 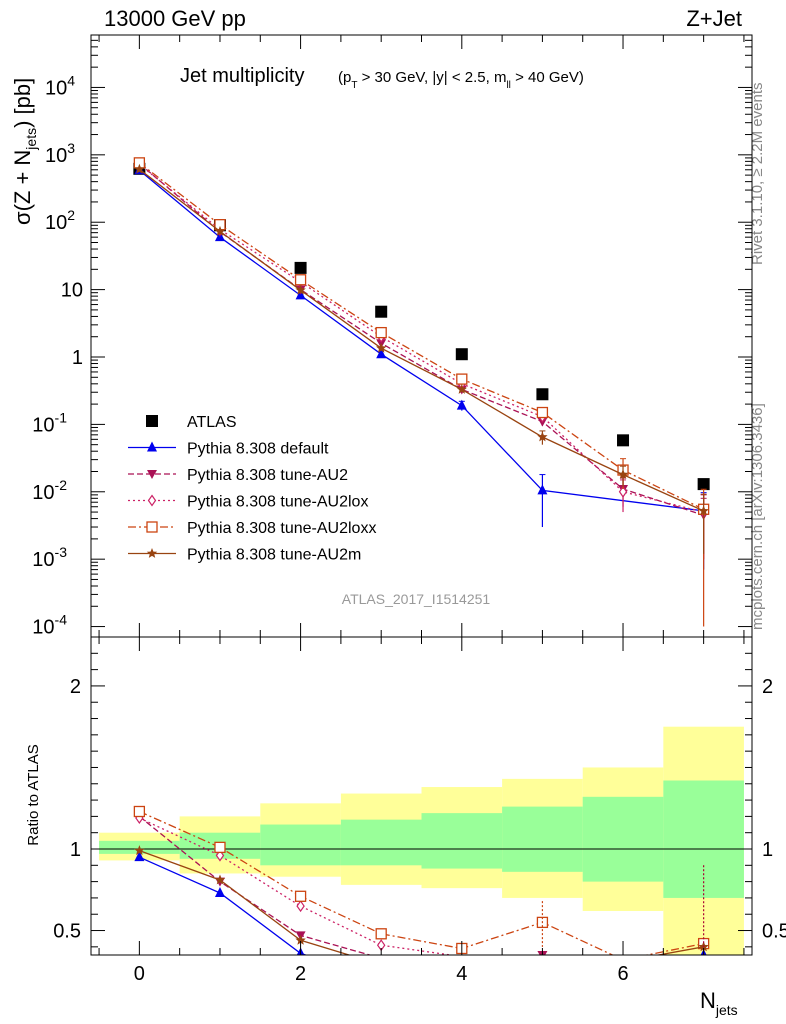 What do you see at coordinates (72, 291) in the screenshot?
I see `y-tick-label: 10` at bounding box center [72, 291].